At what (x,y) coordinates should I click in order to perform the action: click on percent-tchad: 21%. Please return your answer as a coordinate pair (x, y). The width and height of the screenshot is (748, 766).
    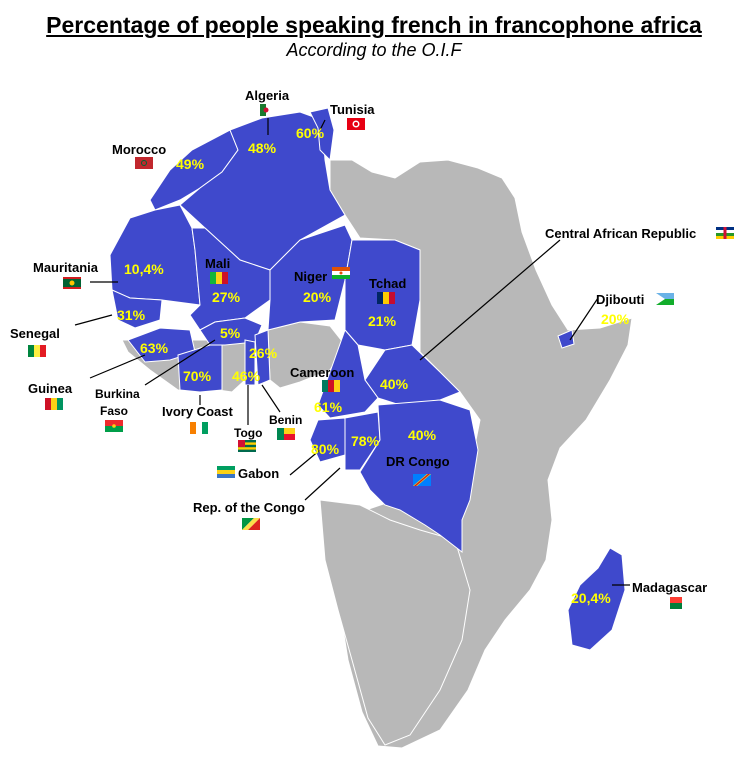
    Looking at the image, I should click on (382, 321).